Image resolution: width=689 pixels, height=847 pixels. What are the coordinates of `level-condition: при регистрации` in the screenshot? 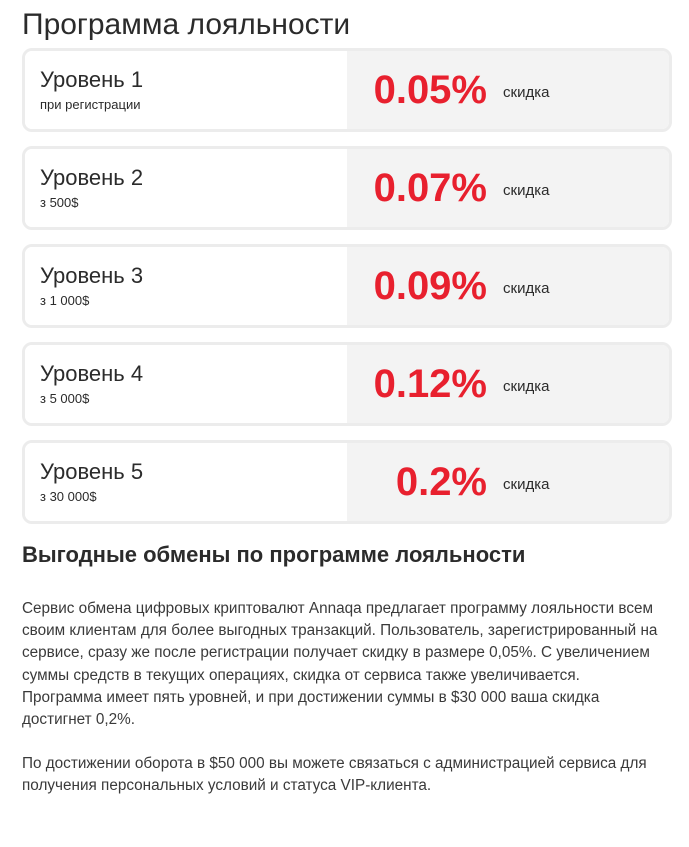 It's located at (90, 104).